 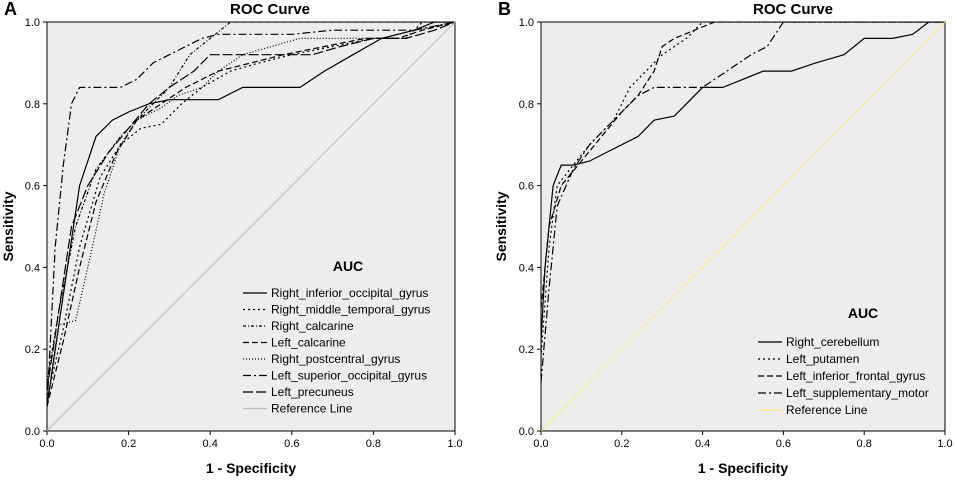 I want to click on legend-label: Right_middle_temporal_gyrus, so click(x=350, y=310).